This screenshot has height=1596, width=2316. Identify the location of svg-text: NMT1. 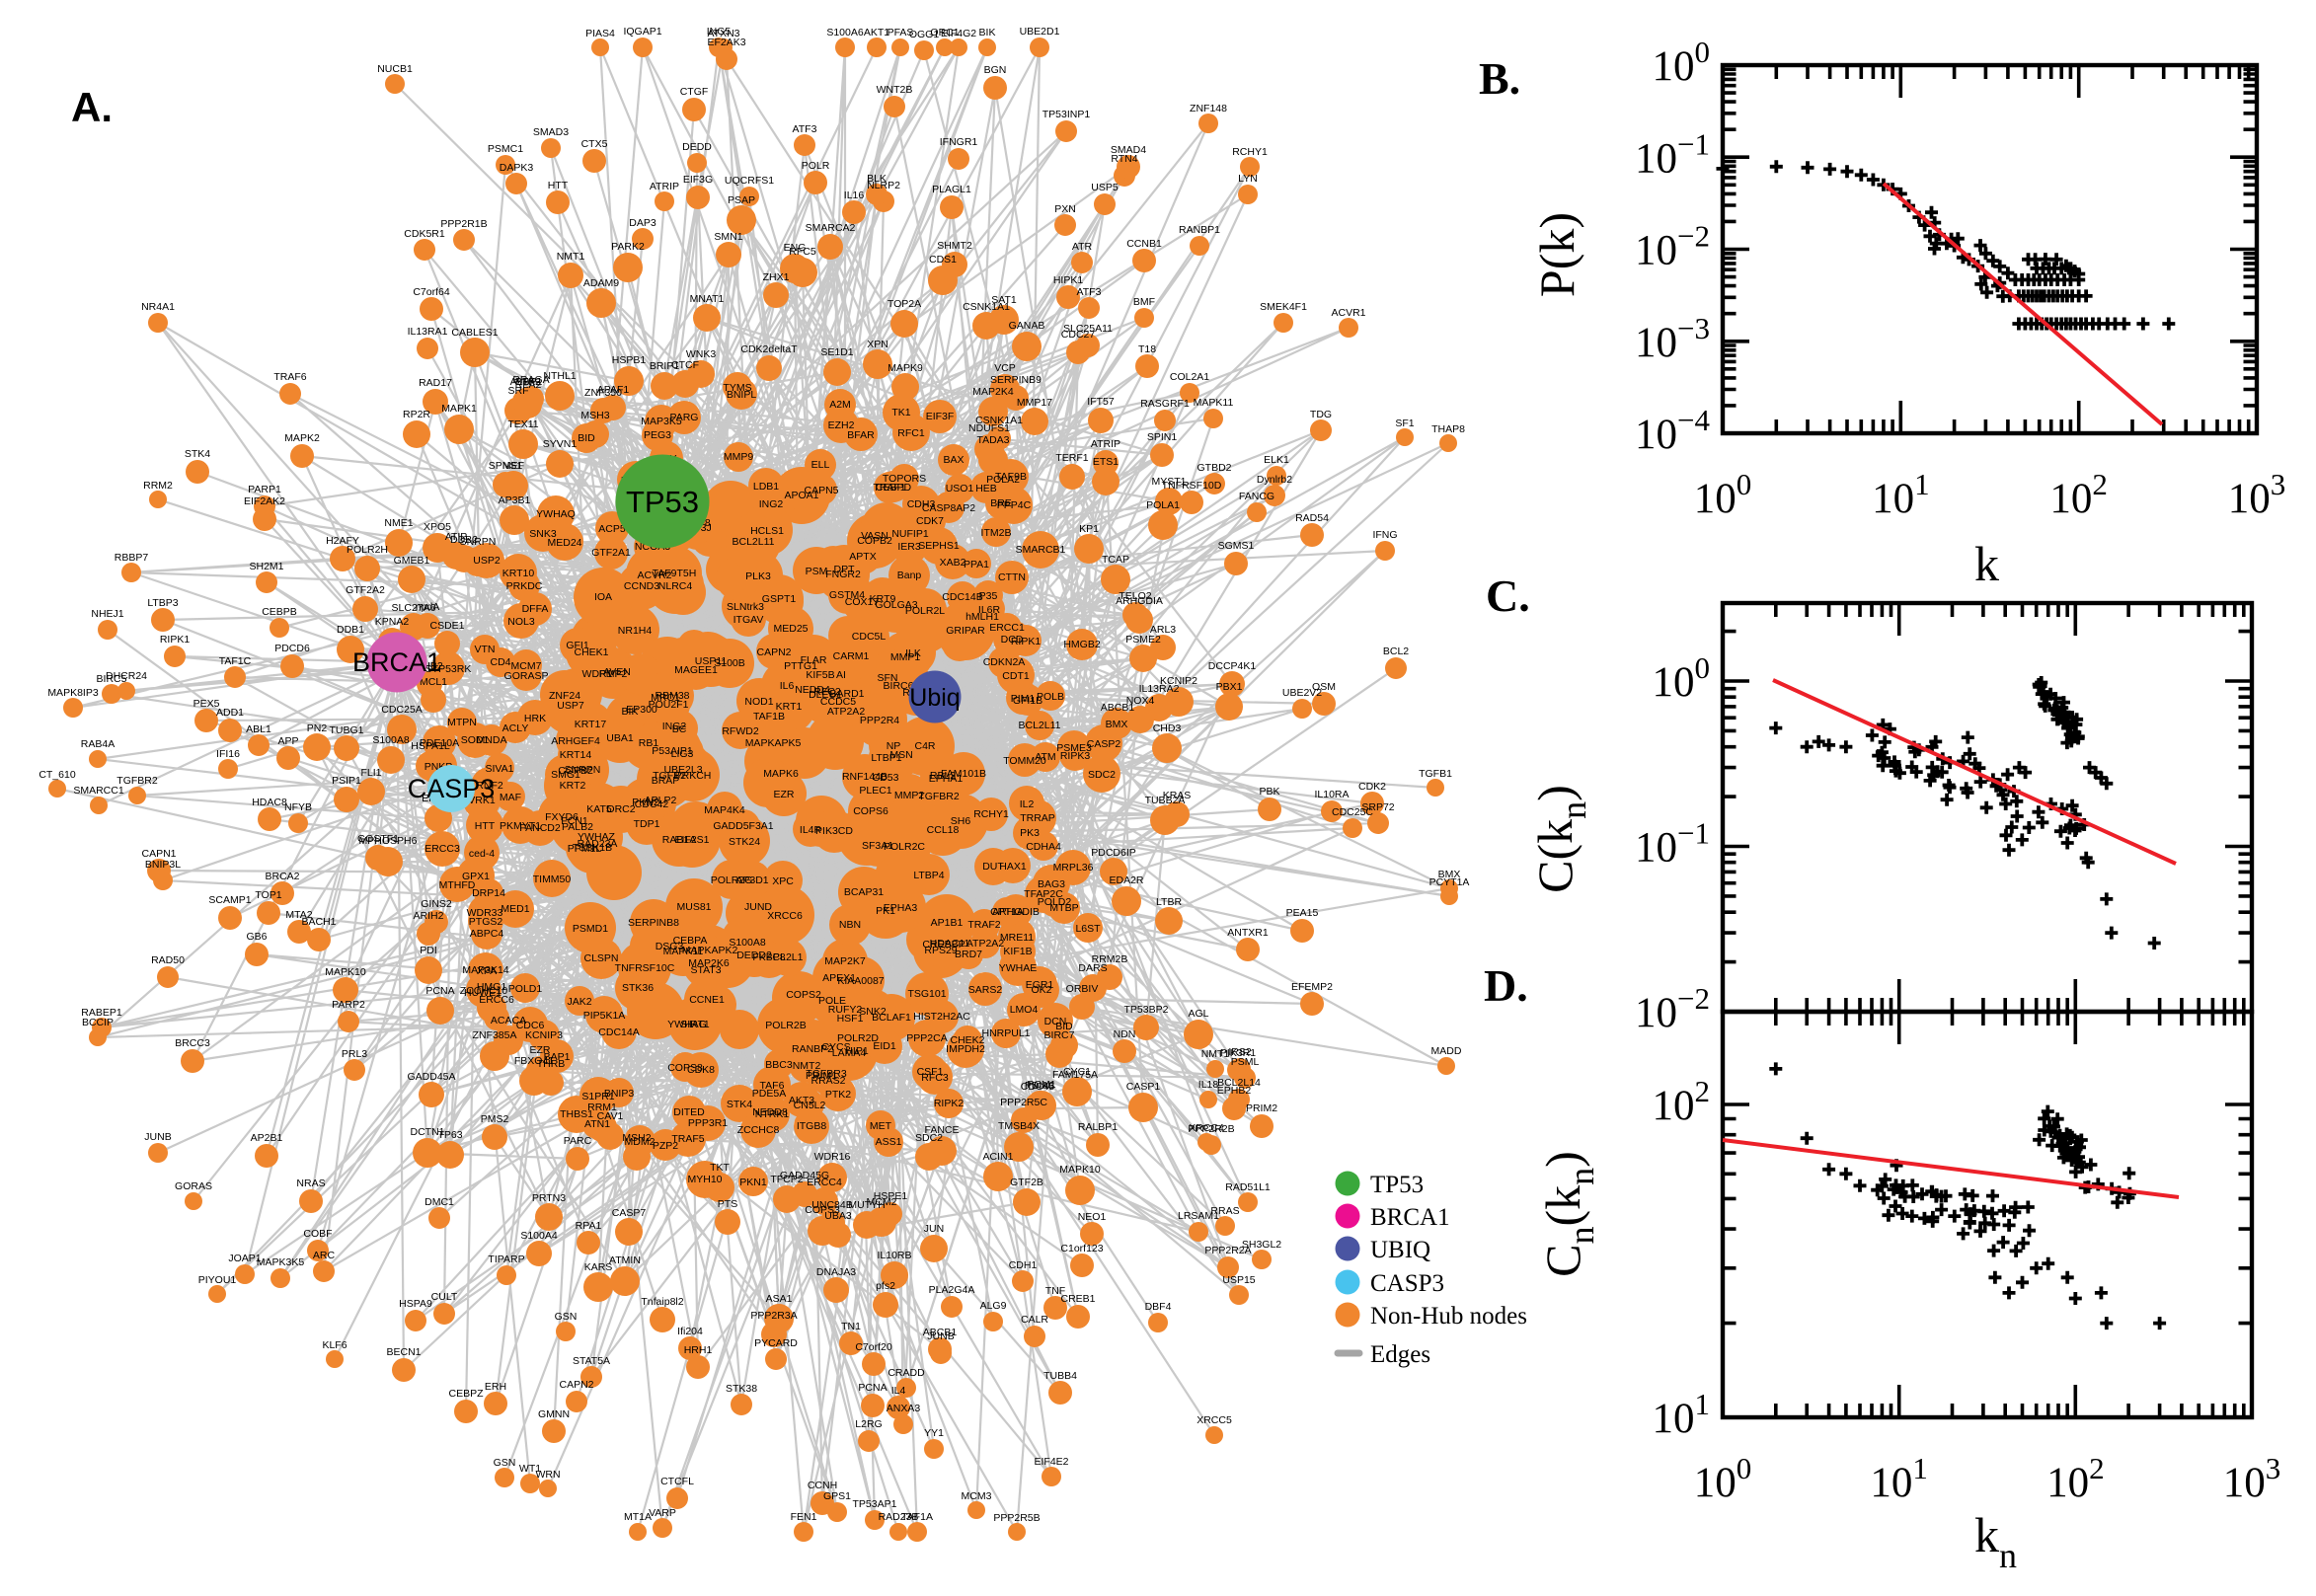
(571, 257).